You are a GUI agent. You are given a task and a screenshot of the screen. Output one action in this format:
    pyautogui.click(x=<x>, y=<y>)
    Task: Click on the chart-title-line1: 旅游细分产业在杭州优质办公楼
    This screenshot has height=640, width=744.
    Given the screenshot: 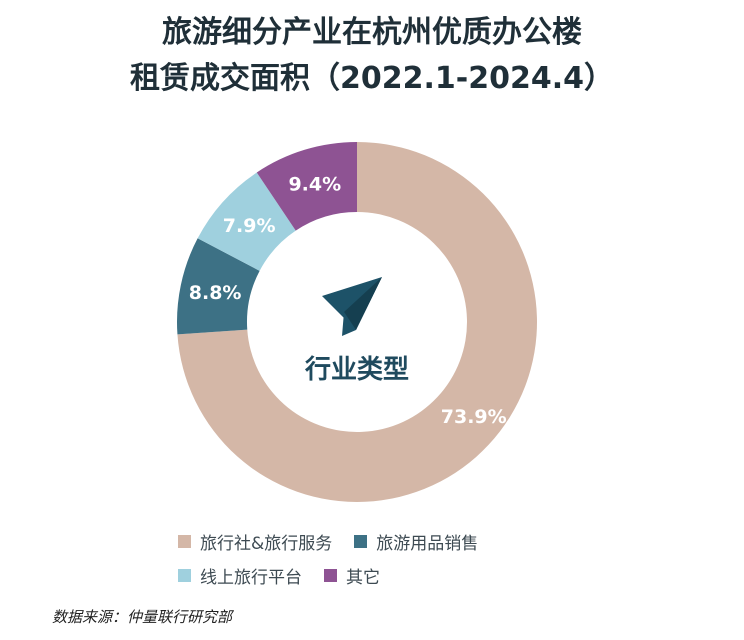 What is the action you would take?
    pyautogui.click(x=372, y=32)
    